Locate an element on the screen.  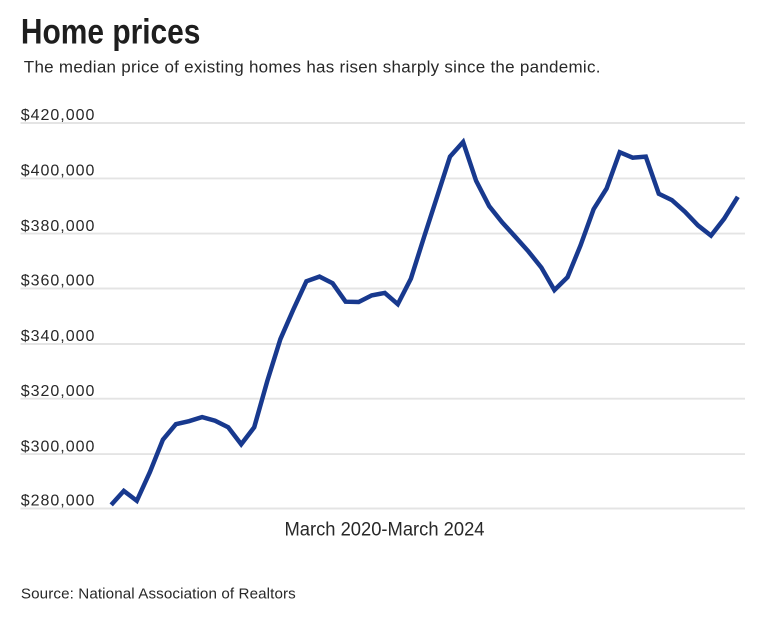
svg-text: $280,000 is located at coordinates (58, 501).